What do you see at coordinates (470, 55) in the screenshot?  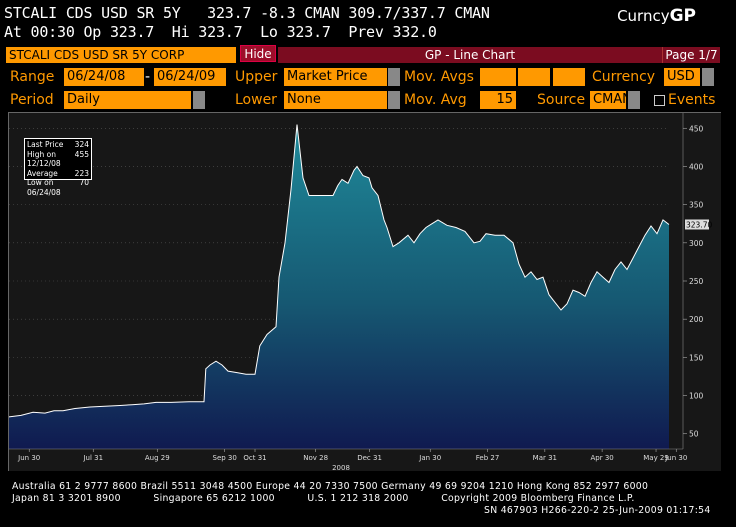 I see `chart-title-bar: GP - Line Chart` at bounding box center [470, 55].